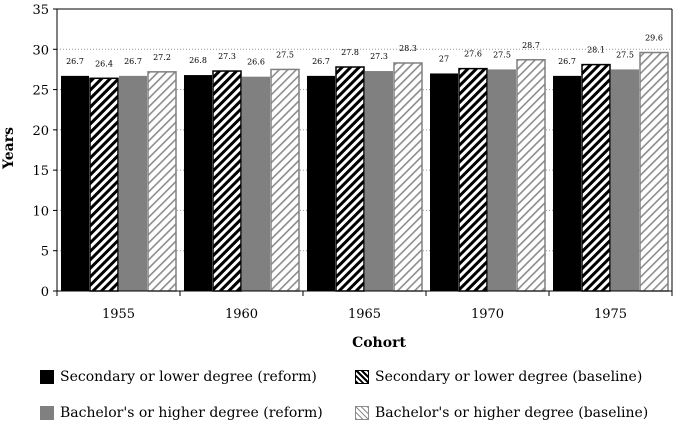 The width and height of the screenshot is (695, 438). What do you see at coordinates (241, 314) in the screenshot?
I see `x-tick-label: 1960` at bounding box center [241, 314].